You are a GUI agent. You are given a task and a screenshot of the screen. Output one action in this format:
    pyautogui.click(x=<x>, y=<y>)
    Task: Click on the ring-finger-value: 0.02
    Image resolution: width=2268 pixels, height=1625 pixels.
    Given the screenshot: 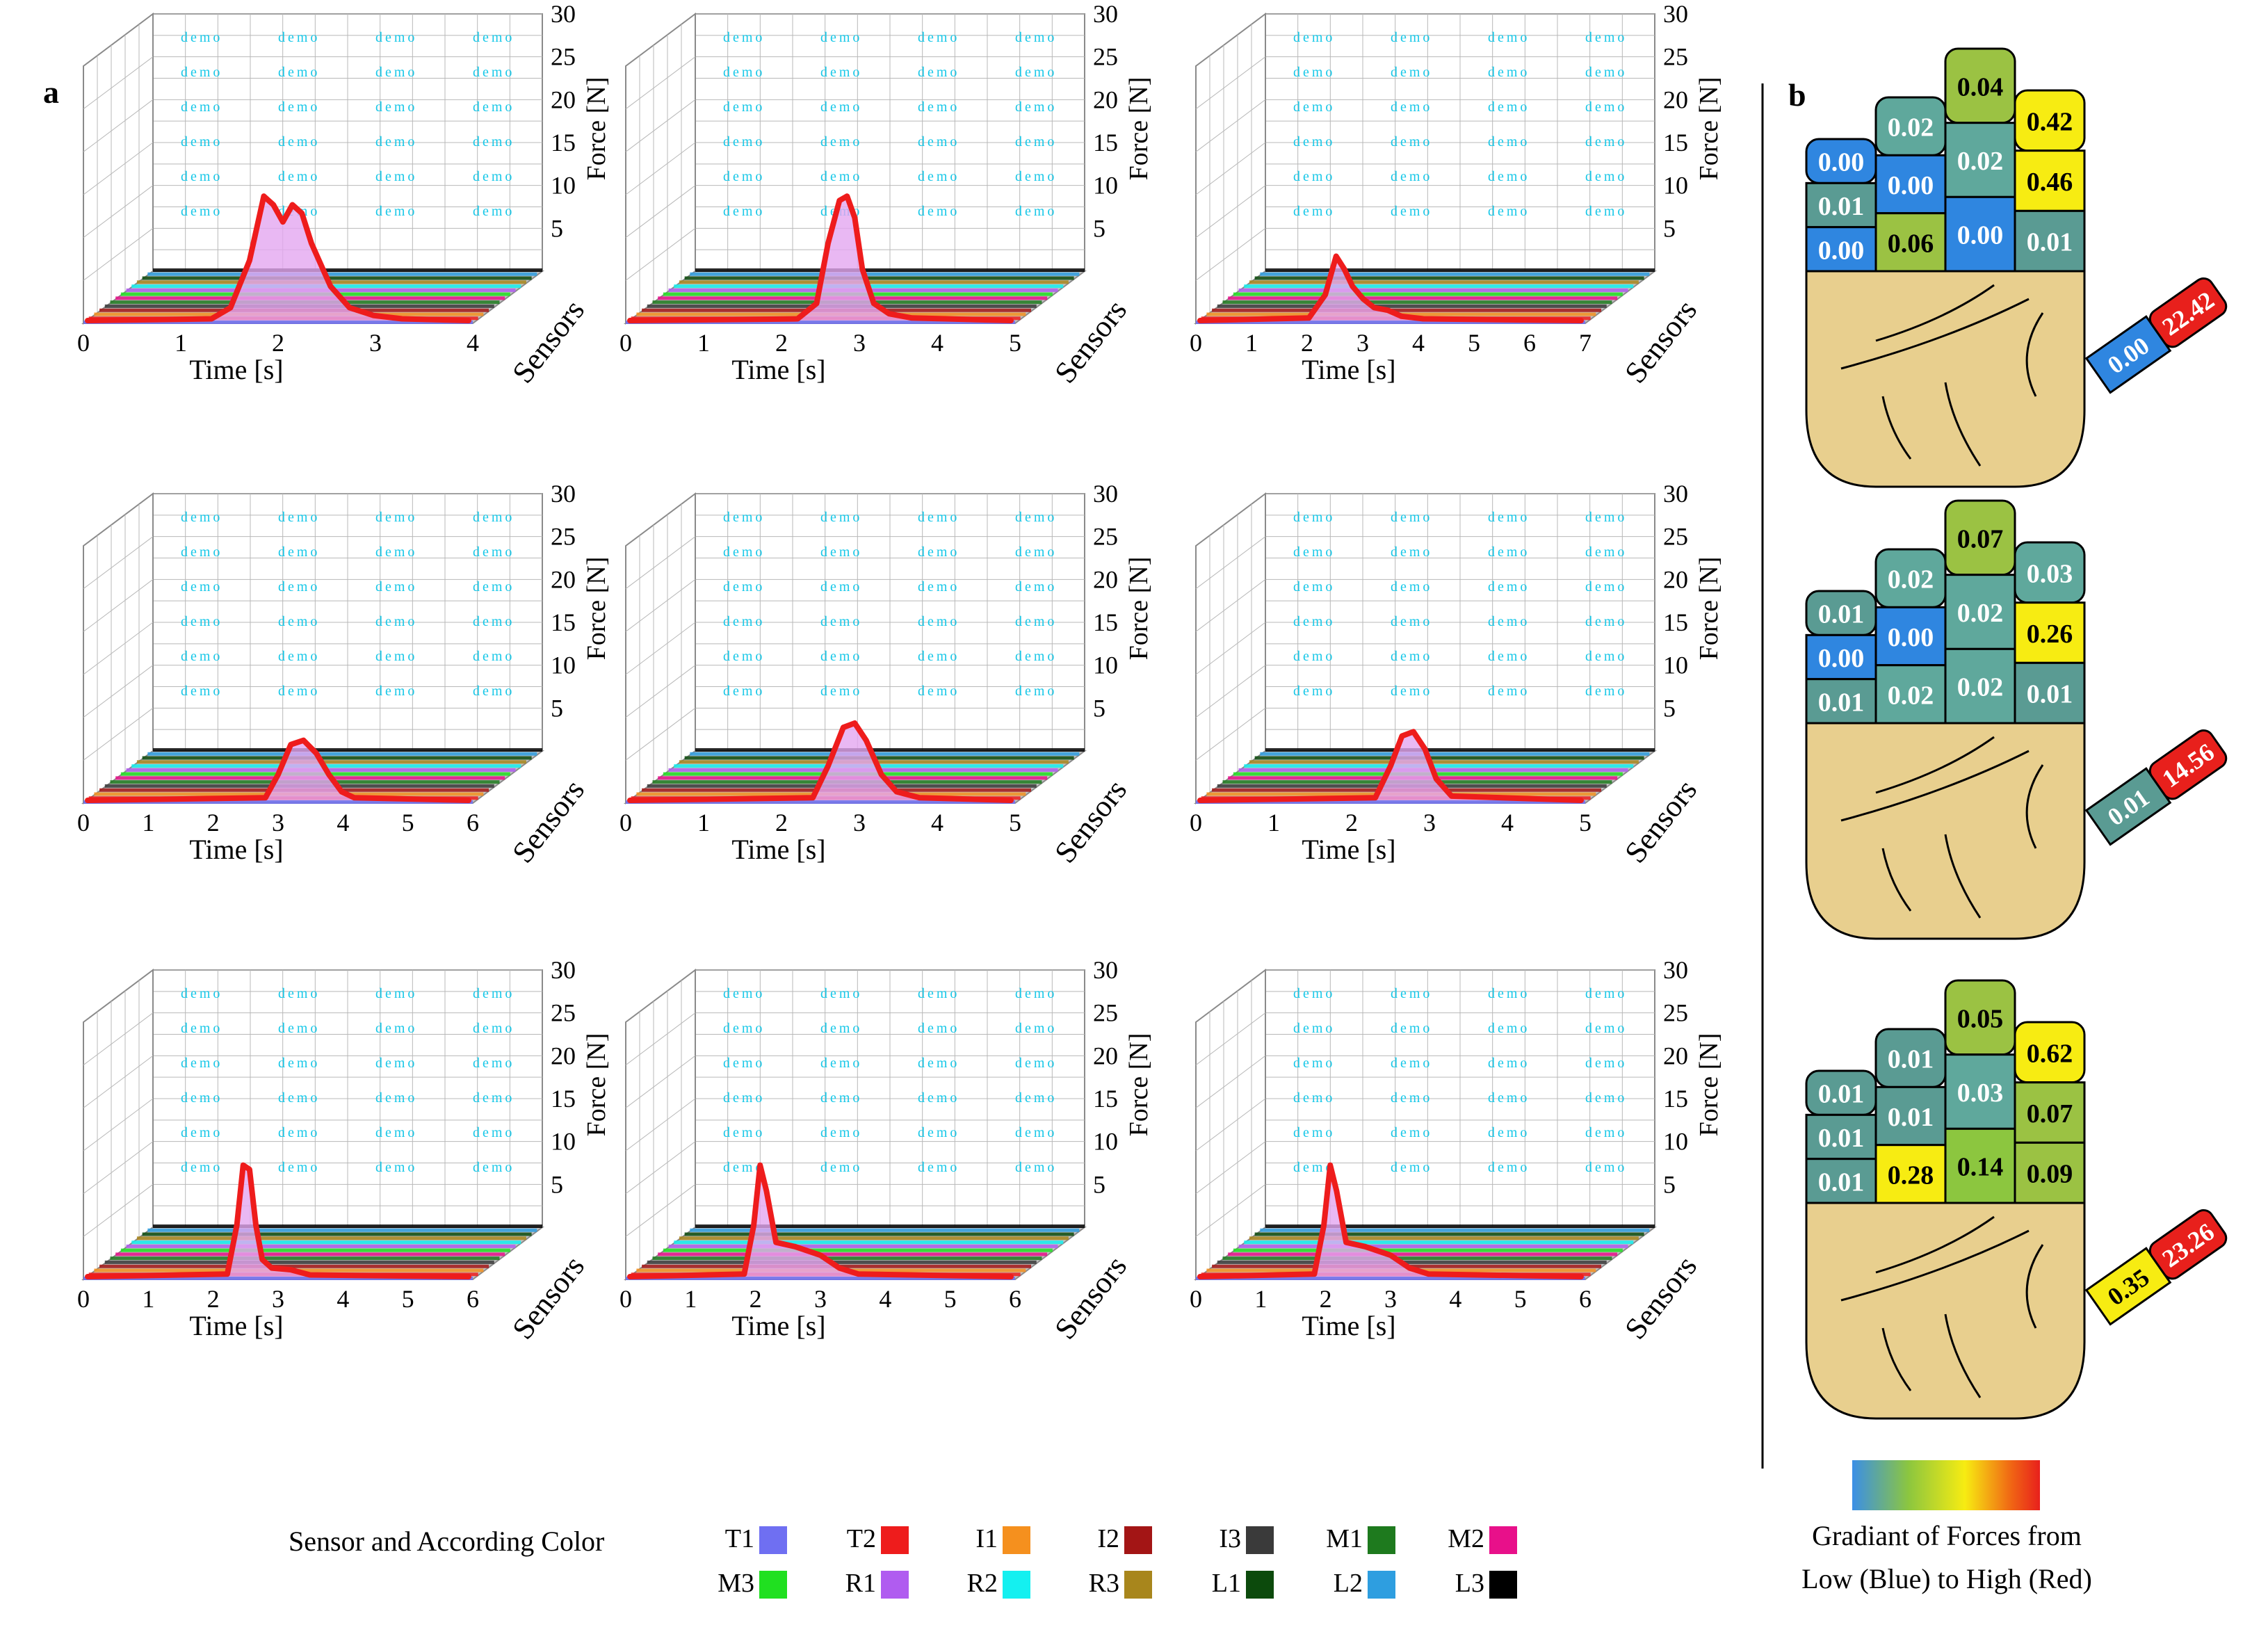 What is the action you would take?
    pyautogui.click(x=1911, y=580)
    